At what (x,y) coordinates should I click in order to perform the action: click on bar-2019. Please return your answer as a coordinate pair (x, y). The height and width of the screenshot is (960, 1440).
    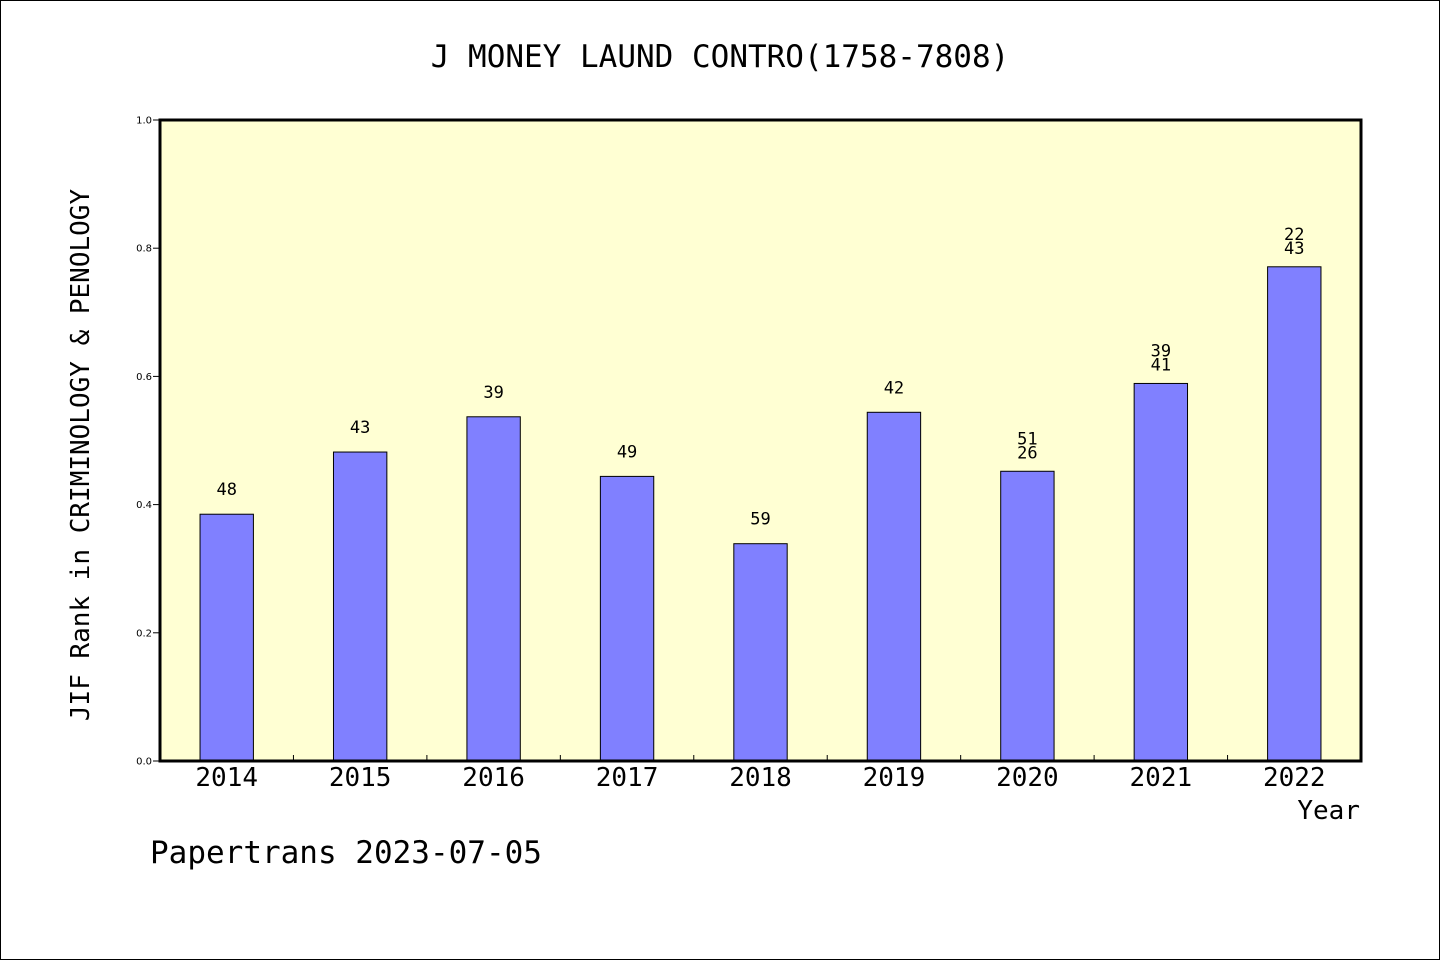
    Looking at the image, I should click on (894, 586).